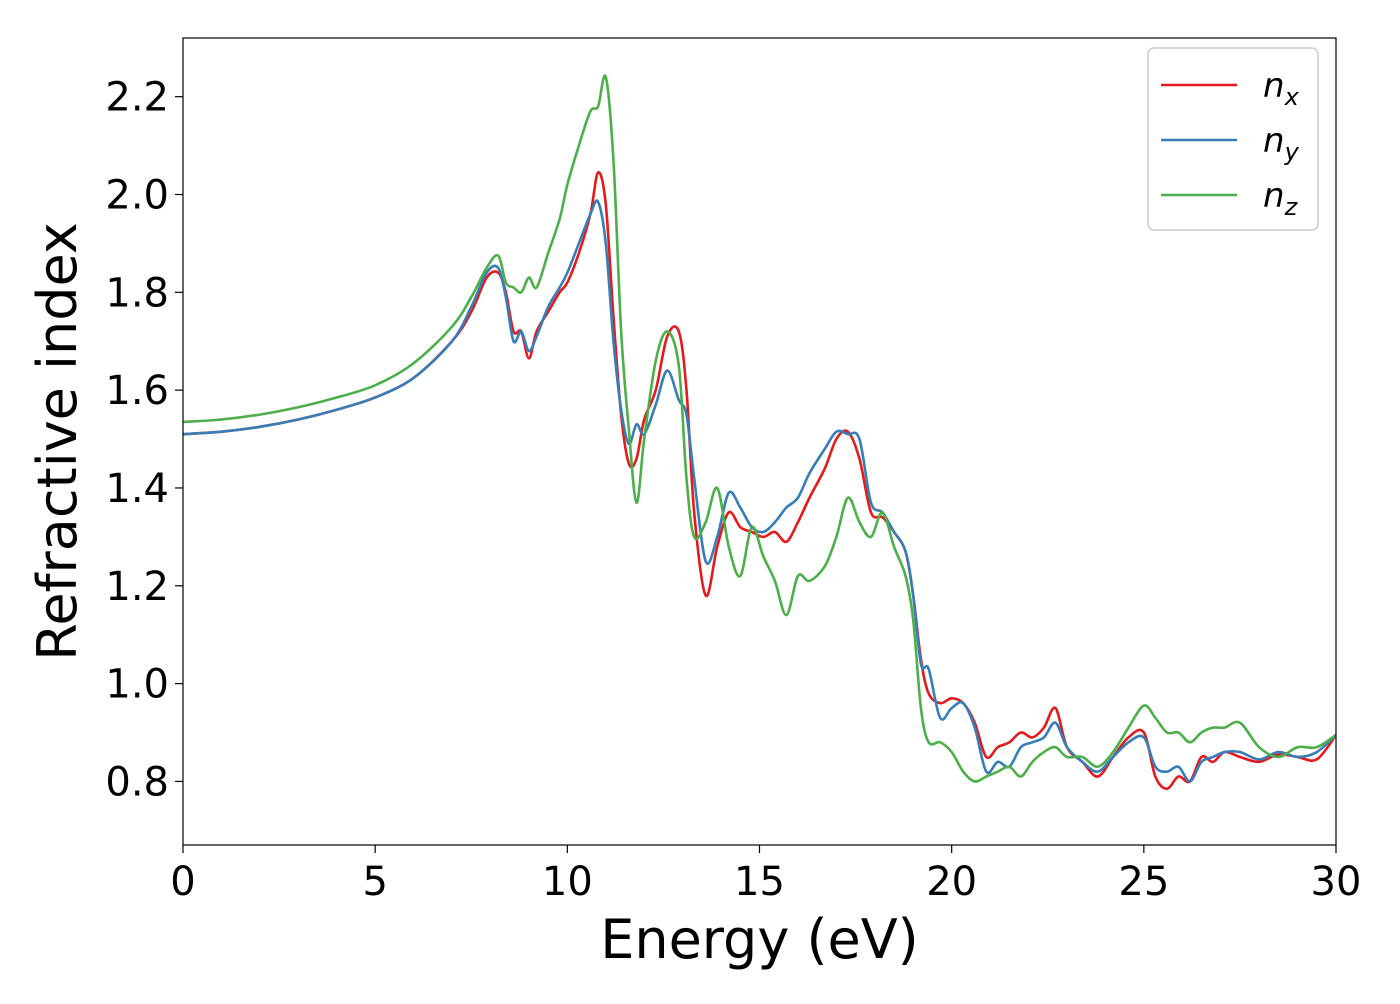 The image size is (1400, 1004). What do you see at coordinates (137, 587) in the screenshot?
I see `y-tick-label: 1.2` at bounding box center [137, 587].